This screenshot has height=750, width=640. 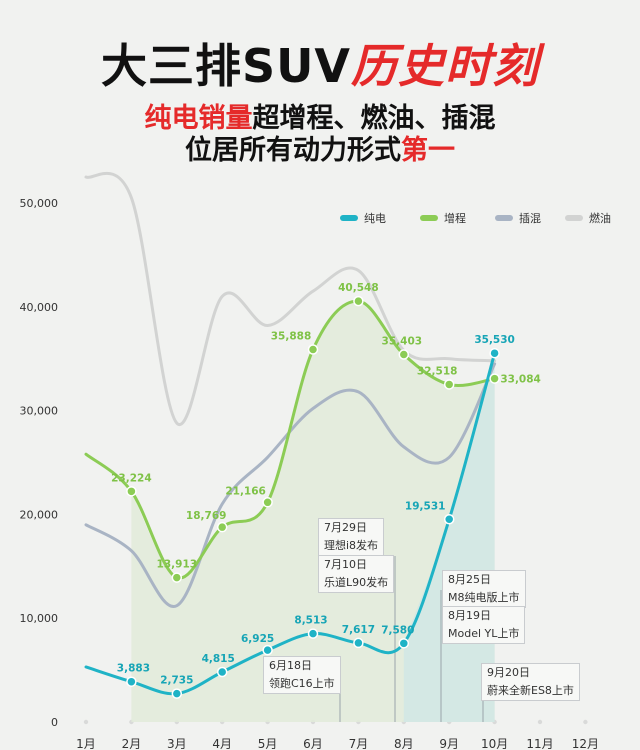 What do you see at coordinates (429, 218) in the screenshot?
I see `legend-swatch-erev` at bounding box center [429, 218].